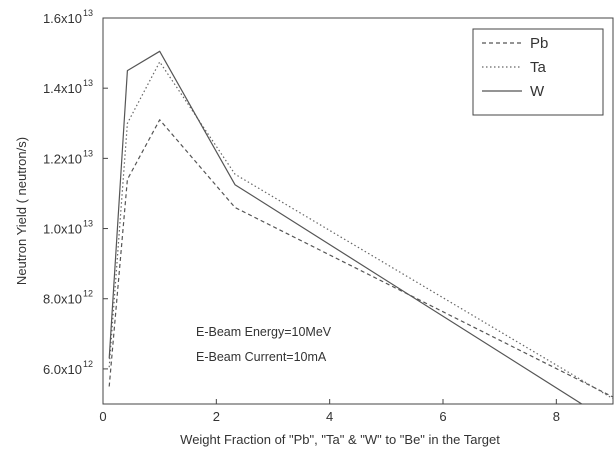 The image size is (615, 459). I want to click on legend-label-pb: Pb, so click(539, 43).